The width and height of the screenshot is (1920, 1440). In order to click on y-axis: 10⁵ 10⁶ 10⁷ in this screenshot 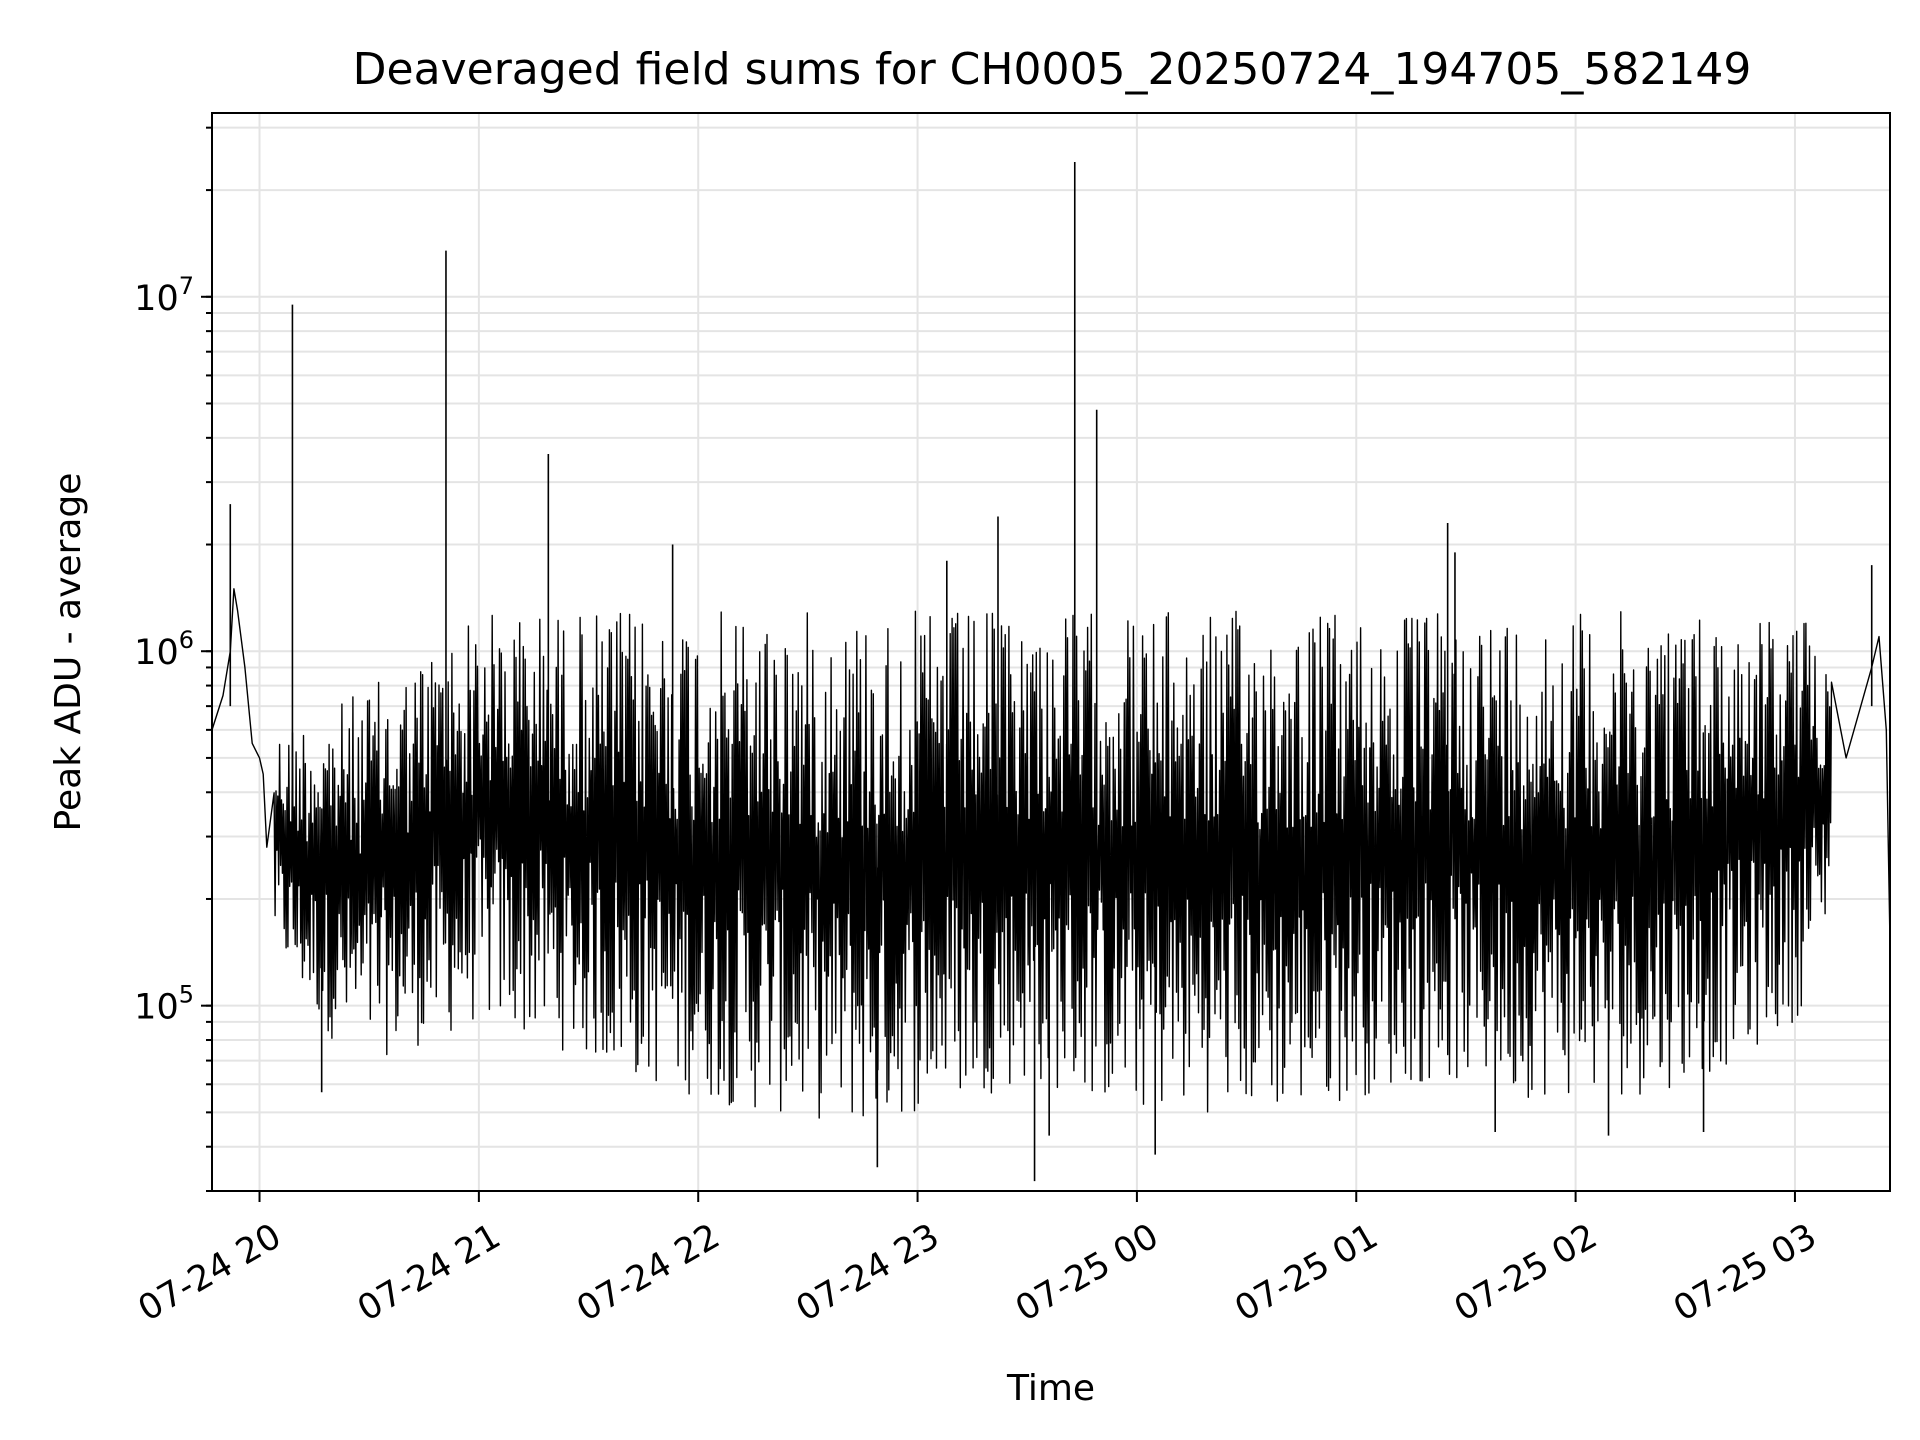, I will do `click(173, 659)`.